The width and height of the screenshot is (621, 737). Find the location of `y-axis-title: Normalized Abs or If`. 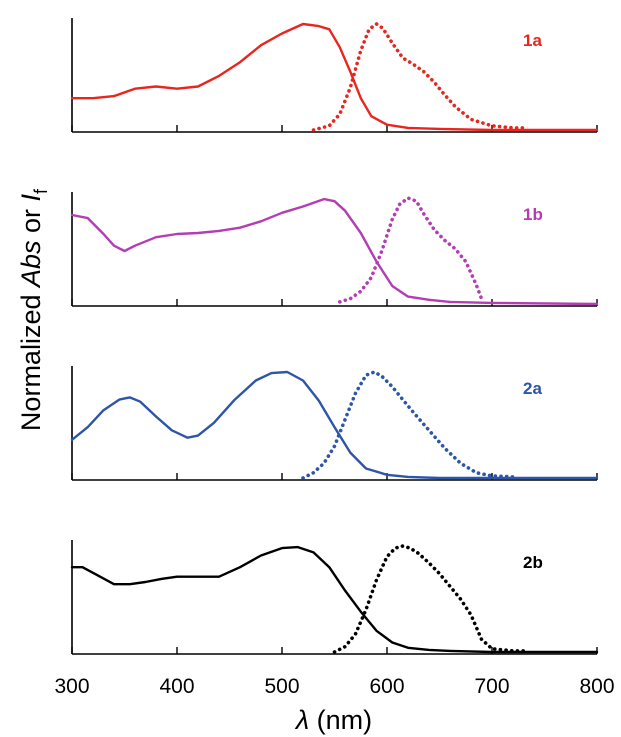

y-axis-title: Normalized Abs or If is located at coordinates (33, 309).